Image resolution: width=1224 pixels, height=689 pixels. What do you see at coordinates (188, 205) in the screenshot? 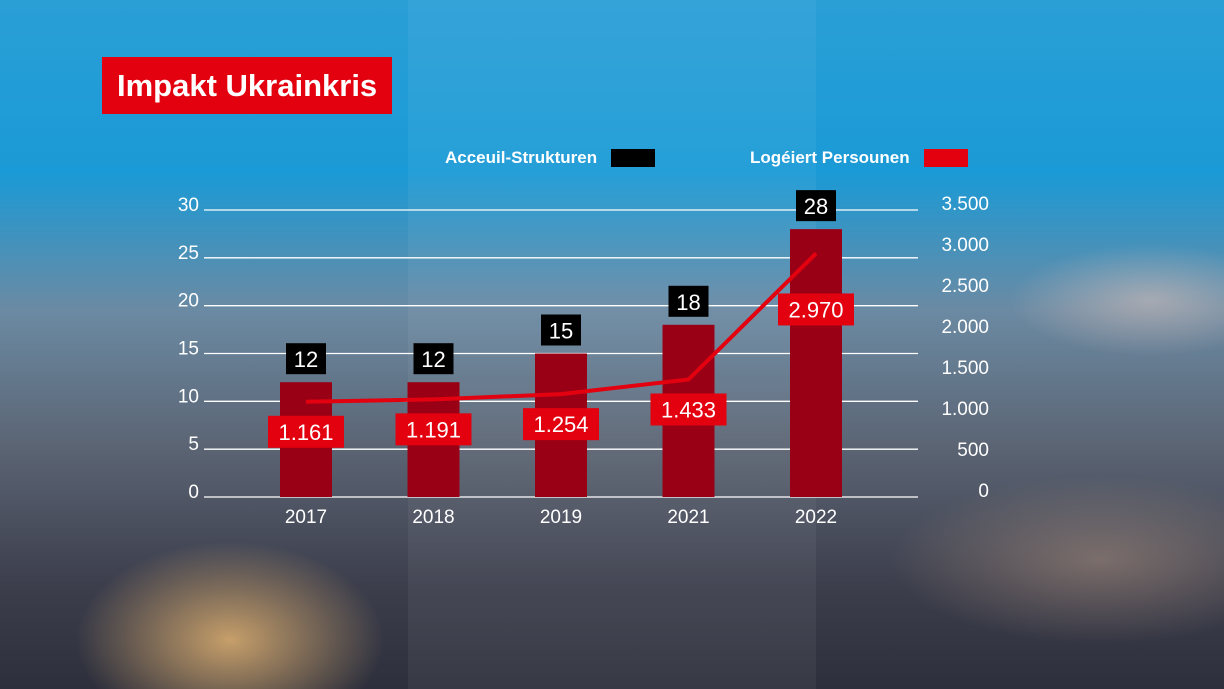
I see `y-left-tick: 30` at bounding box center [188, 205].